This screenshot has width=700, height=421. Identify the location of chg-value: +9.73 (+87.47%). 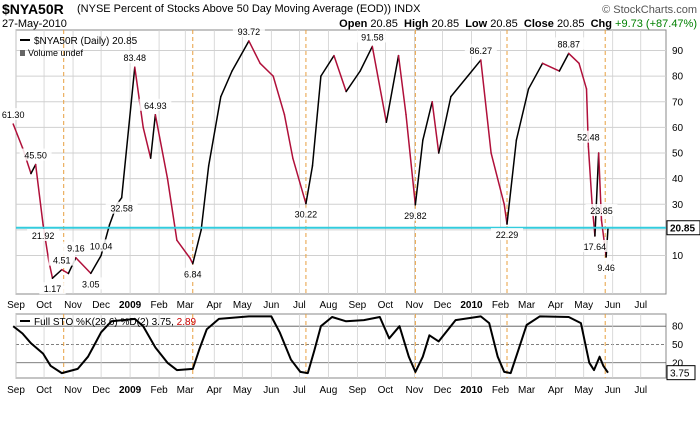
(656, 24).